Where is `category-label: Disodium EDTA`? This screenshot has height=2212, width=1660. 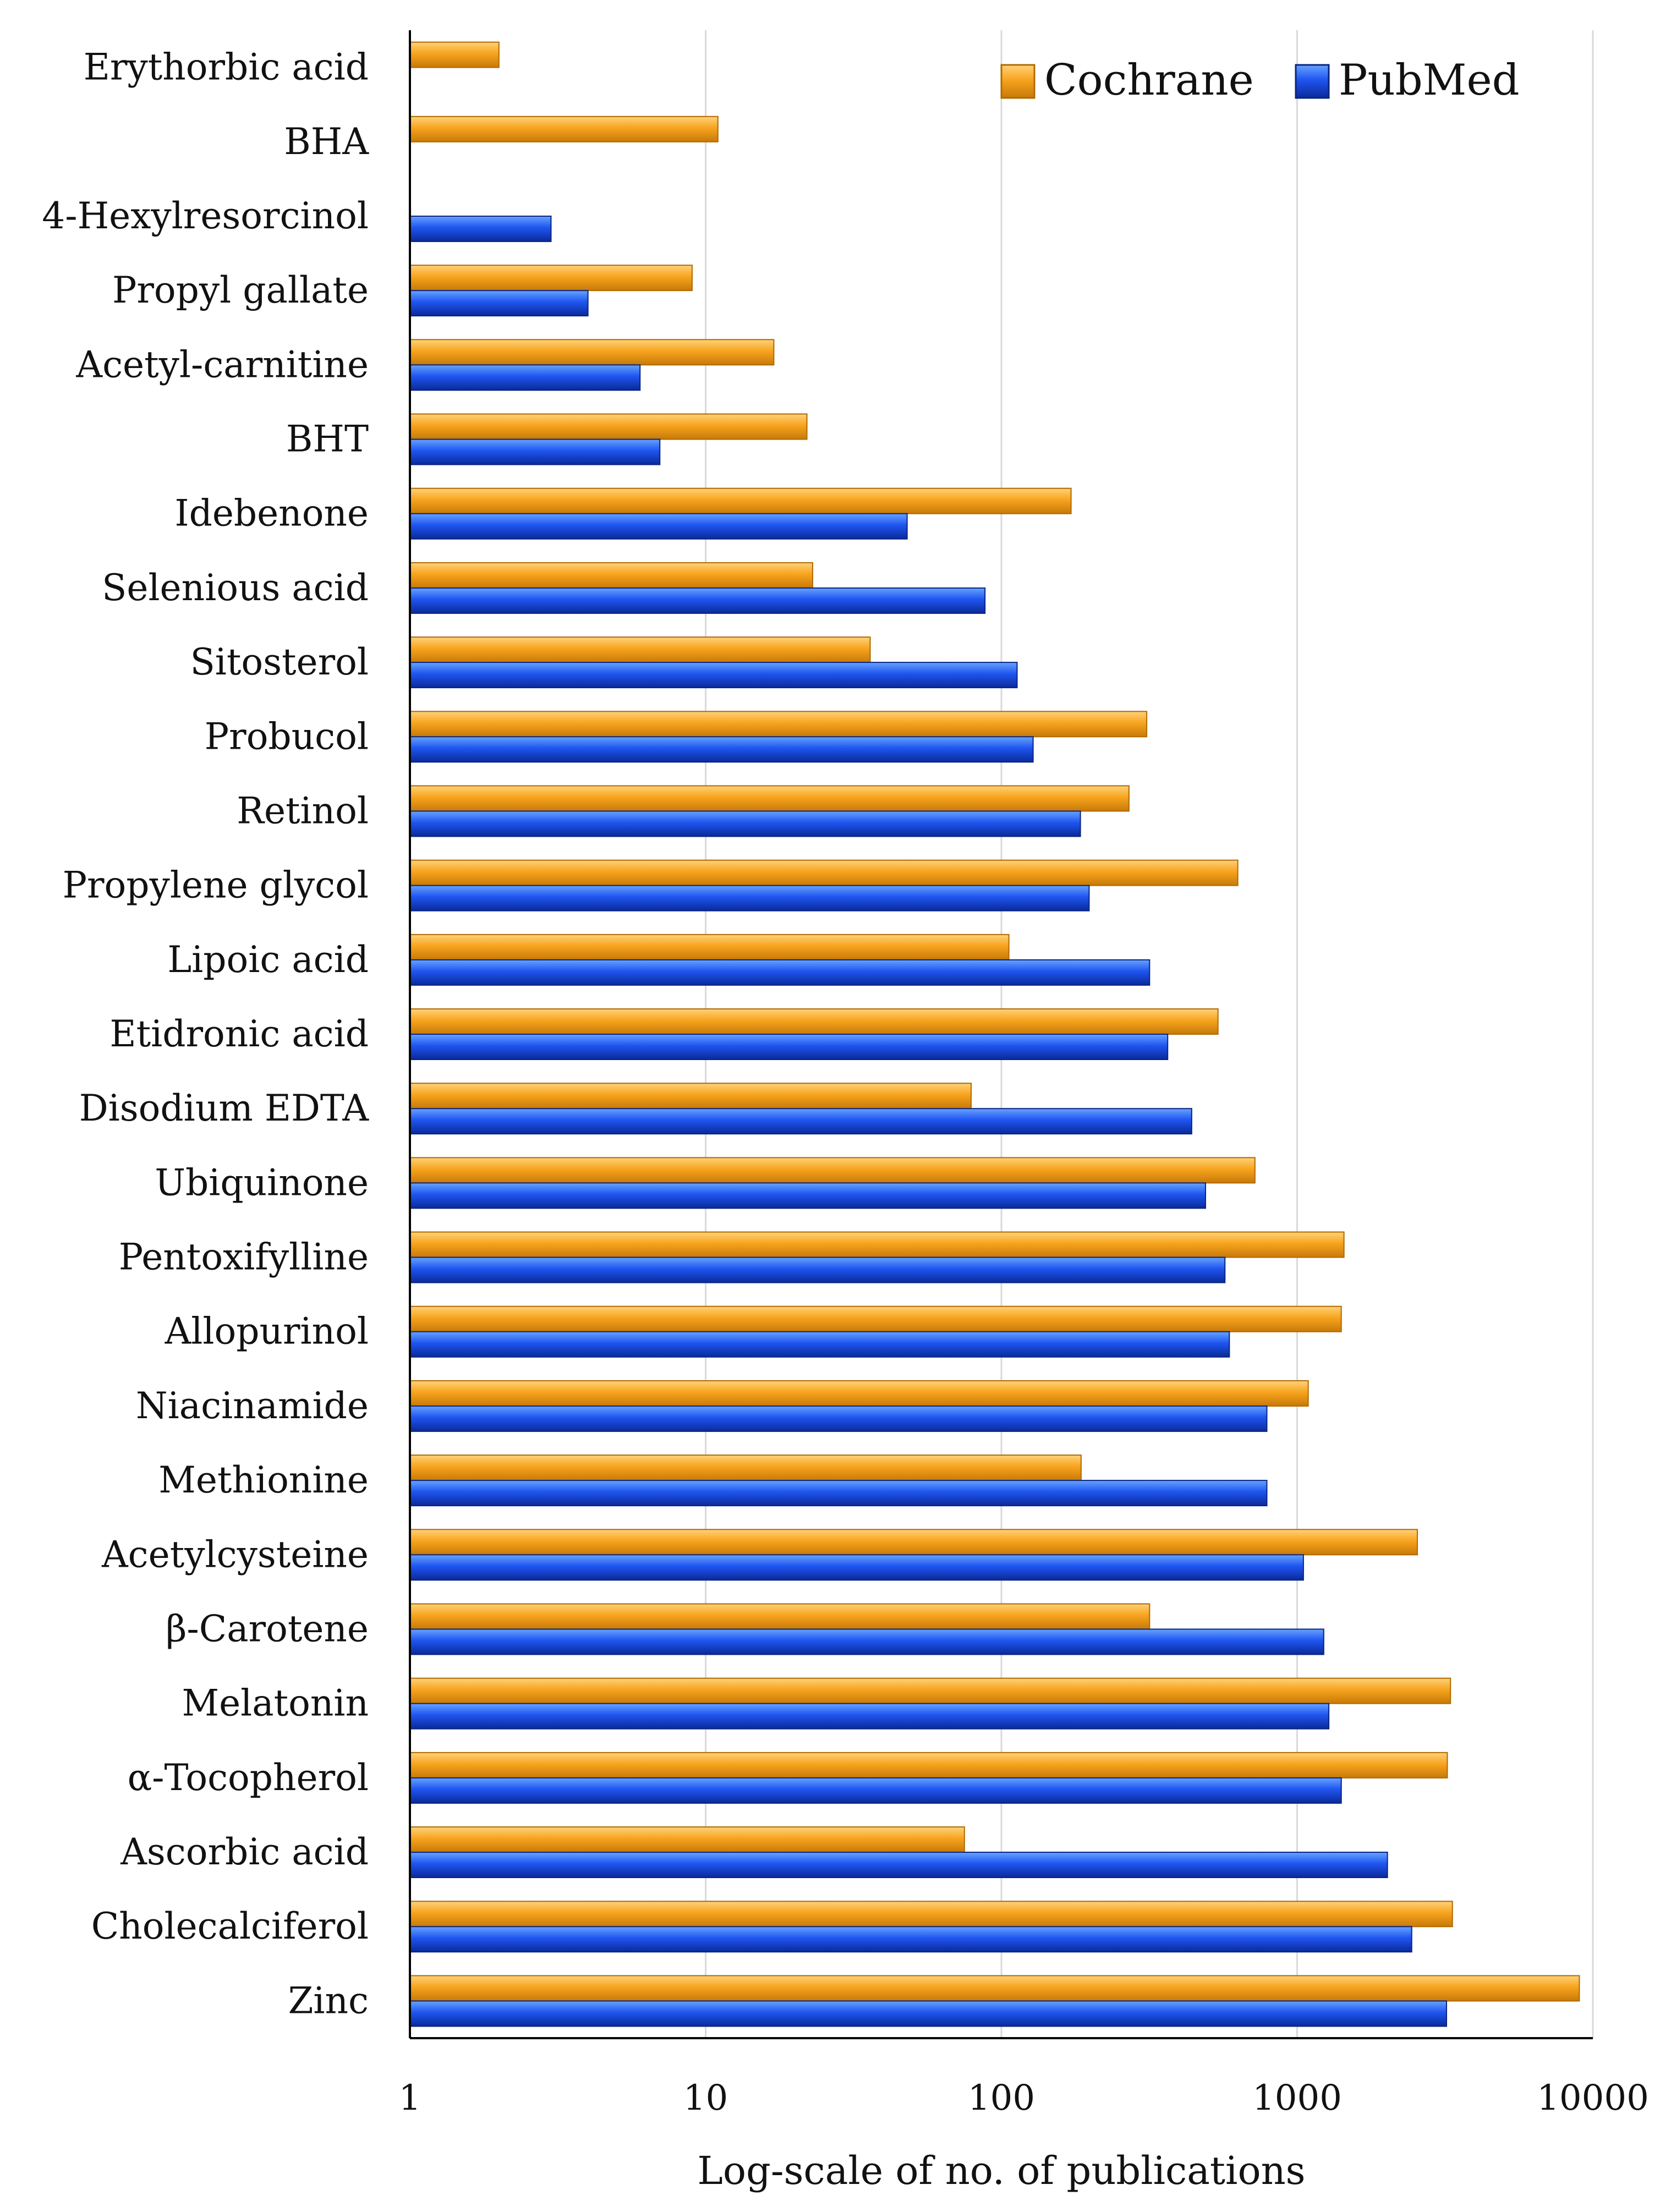
category-label: Disodium EDTA is located at coordinates (225, 1108).